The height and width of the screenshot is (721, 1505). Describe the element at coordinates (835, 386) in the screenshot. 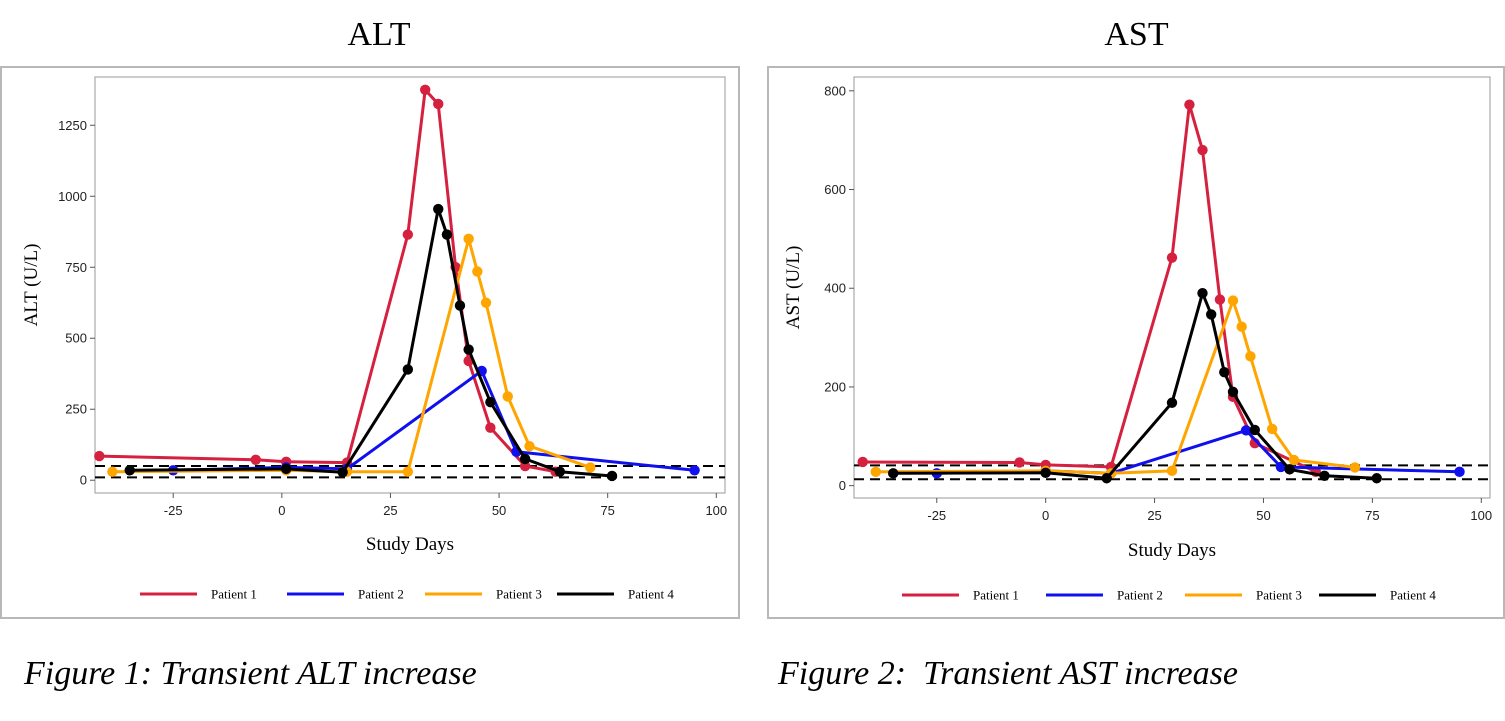

I see `y-tick-label: 200` at that location.